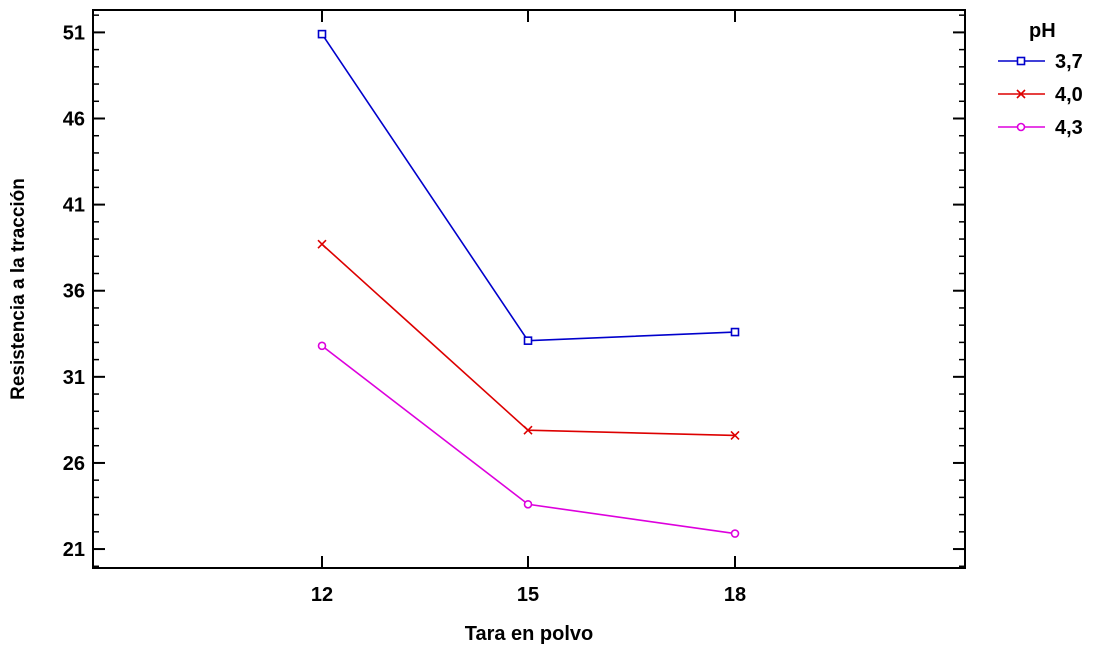 This screenshot has height=655, width=1101. What do you see at coordinates (1042, 31) in the screenshot?
I see `legend-title: pH` at bounding box center [1042, 31].